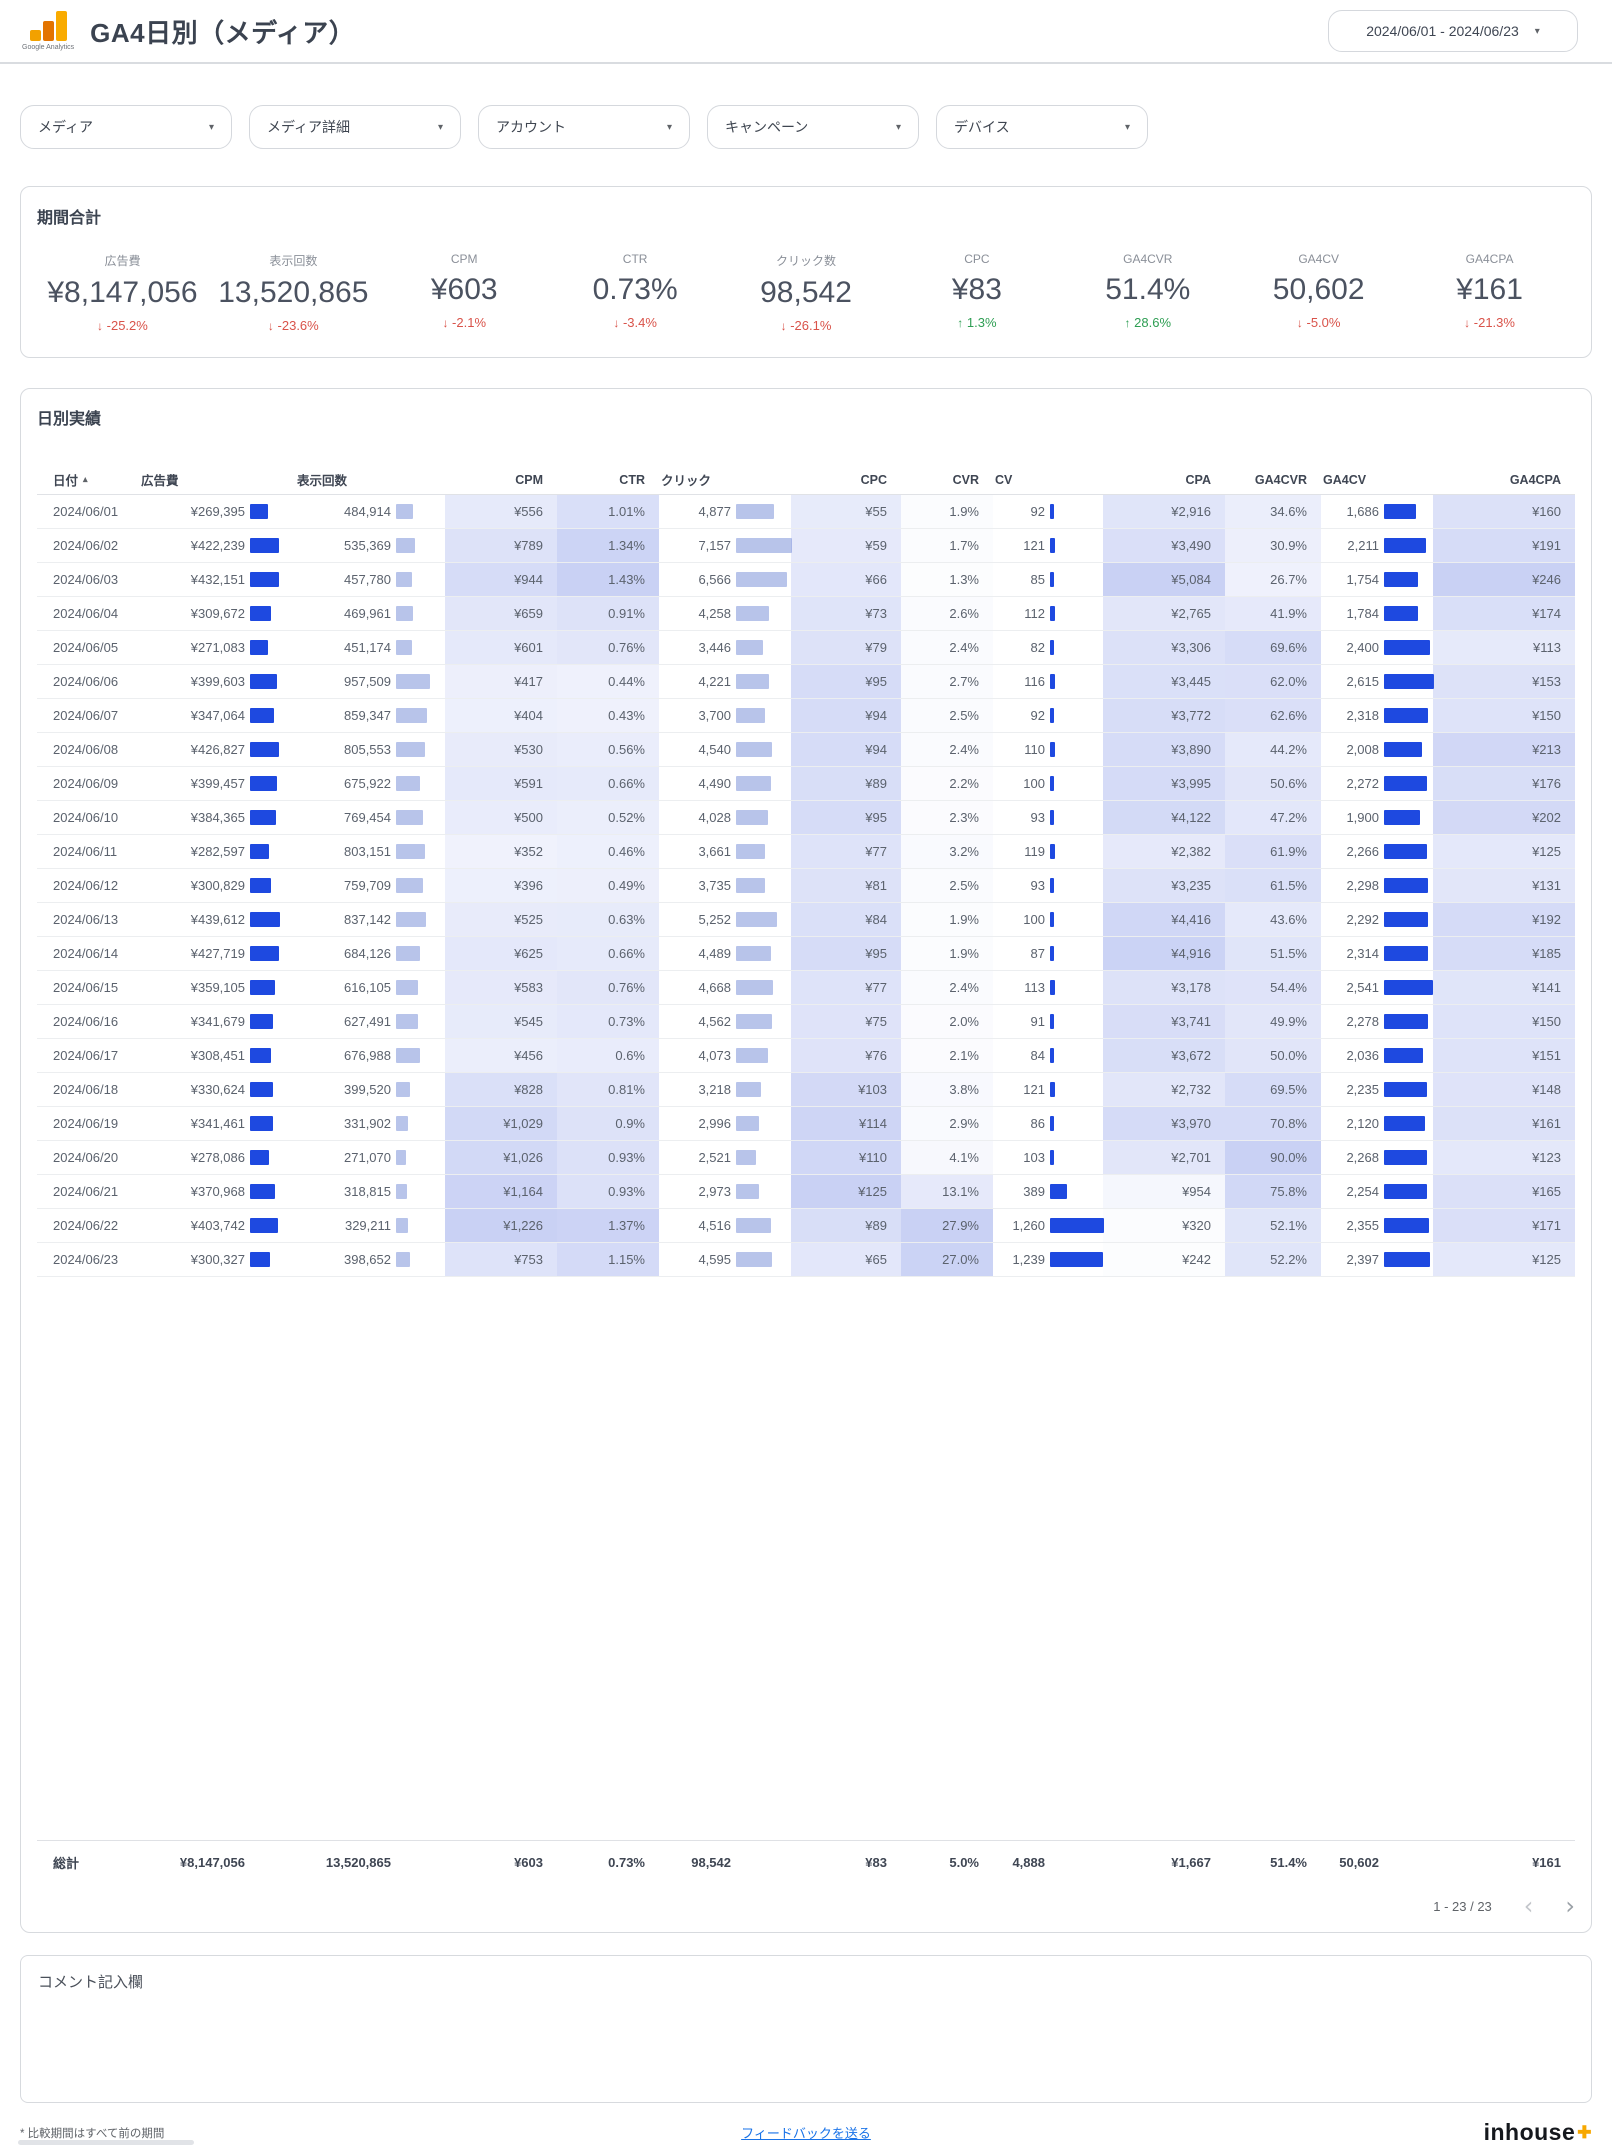 Image resolution: width=1612 pixels, height=2149 pixels. Describe the element at coordinates (714, 851) in the screenshot. I see `cell-value: 3,661` at that location.